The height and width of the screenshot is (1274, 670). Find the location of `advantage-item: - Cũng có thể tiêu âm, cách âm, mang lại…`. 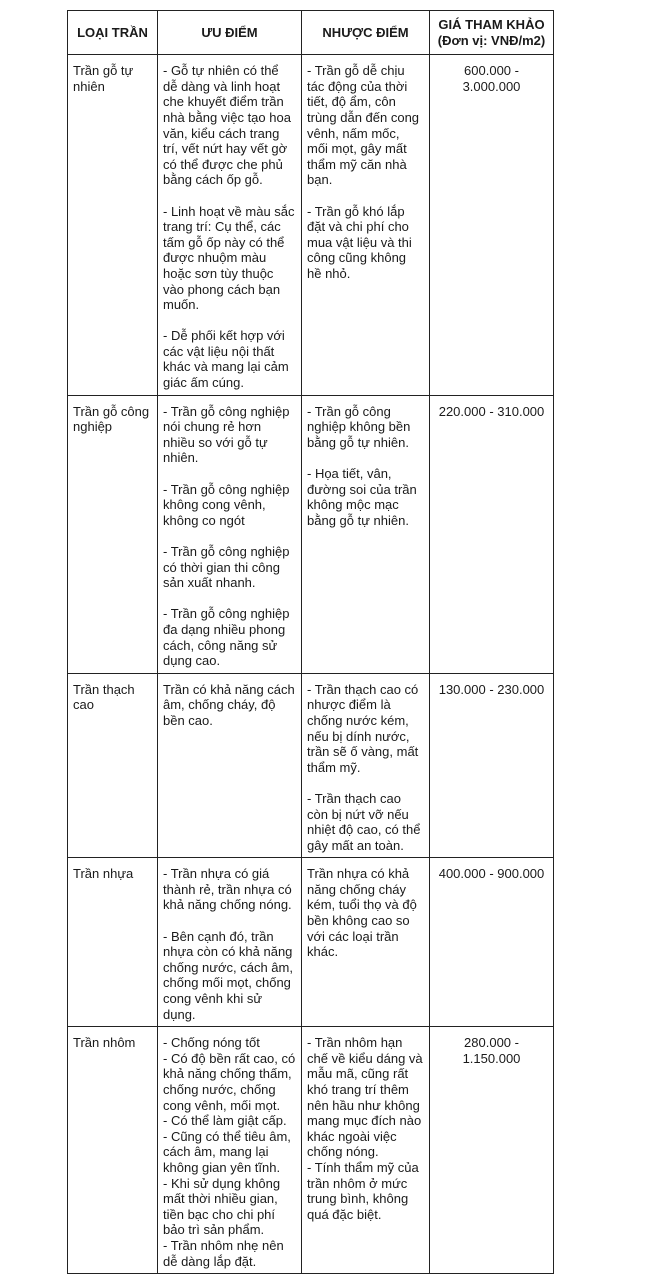

advantage-item: - Cũng có thể tiêu âm, cách âm, mang lại… is located at coordinates (227, 1151).